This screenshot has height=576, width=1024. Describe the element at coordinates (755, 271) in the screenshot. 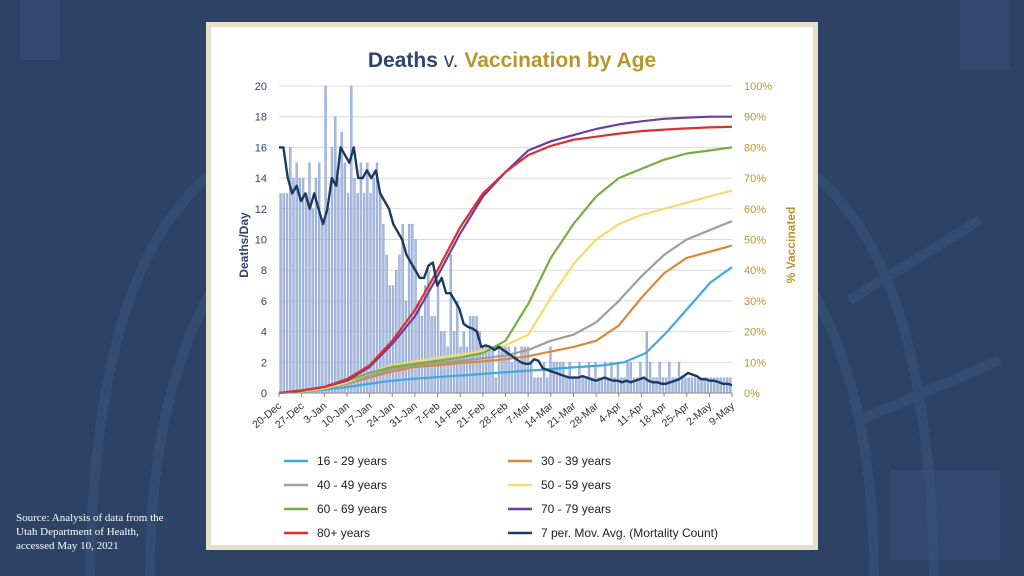

I see `y-tick-right: 40%` at that location.